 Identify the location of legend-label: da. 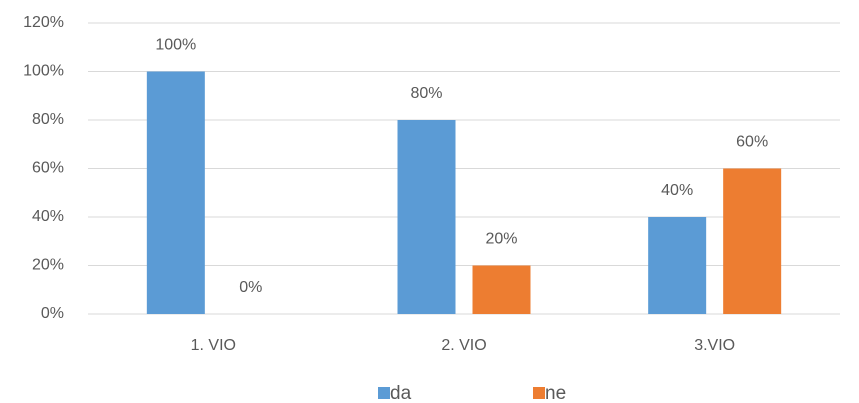
(401, 393).